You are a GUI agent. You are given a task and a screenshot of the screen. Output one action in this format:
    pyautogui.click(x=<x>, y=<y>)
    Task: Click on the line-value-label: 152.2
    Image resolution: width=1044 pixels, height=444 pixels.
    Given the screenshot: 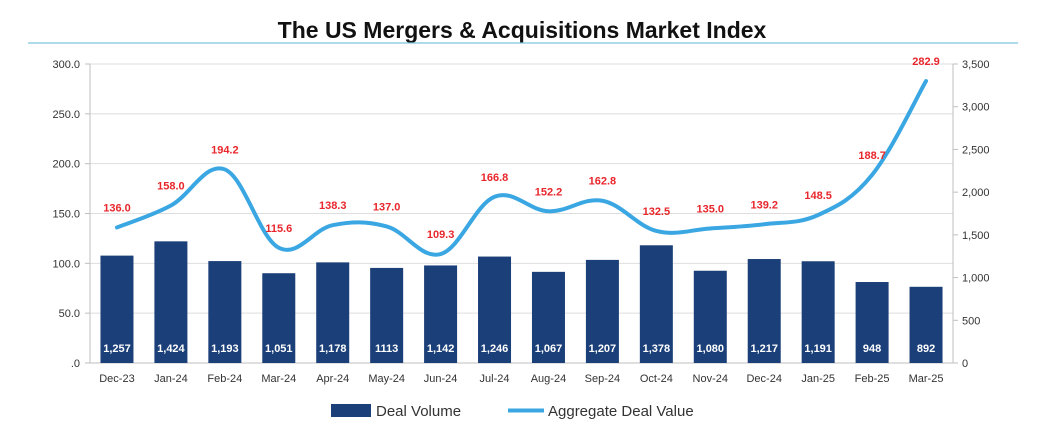 What is the action you would take?
    pyautogui.click(x=549, y=192)
    